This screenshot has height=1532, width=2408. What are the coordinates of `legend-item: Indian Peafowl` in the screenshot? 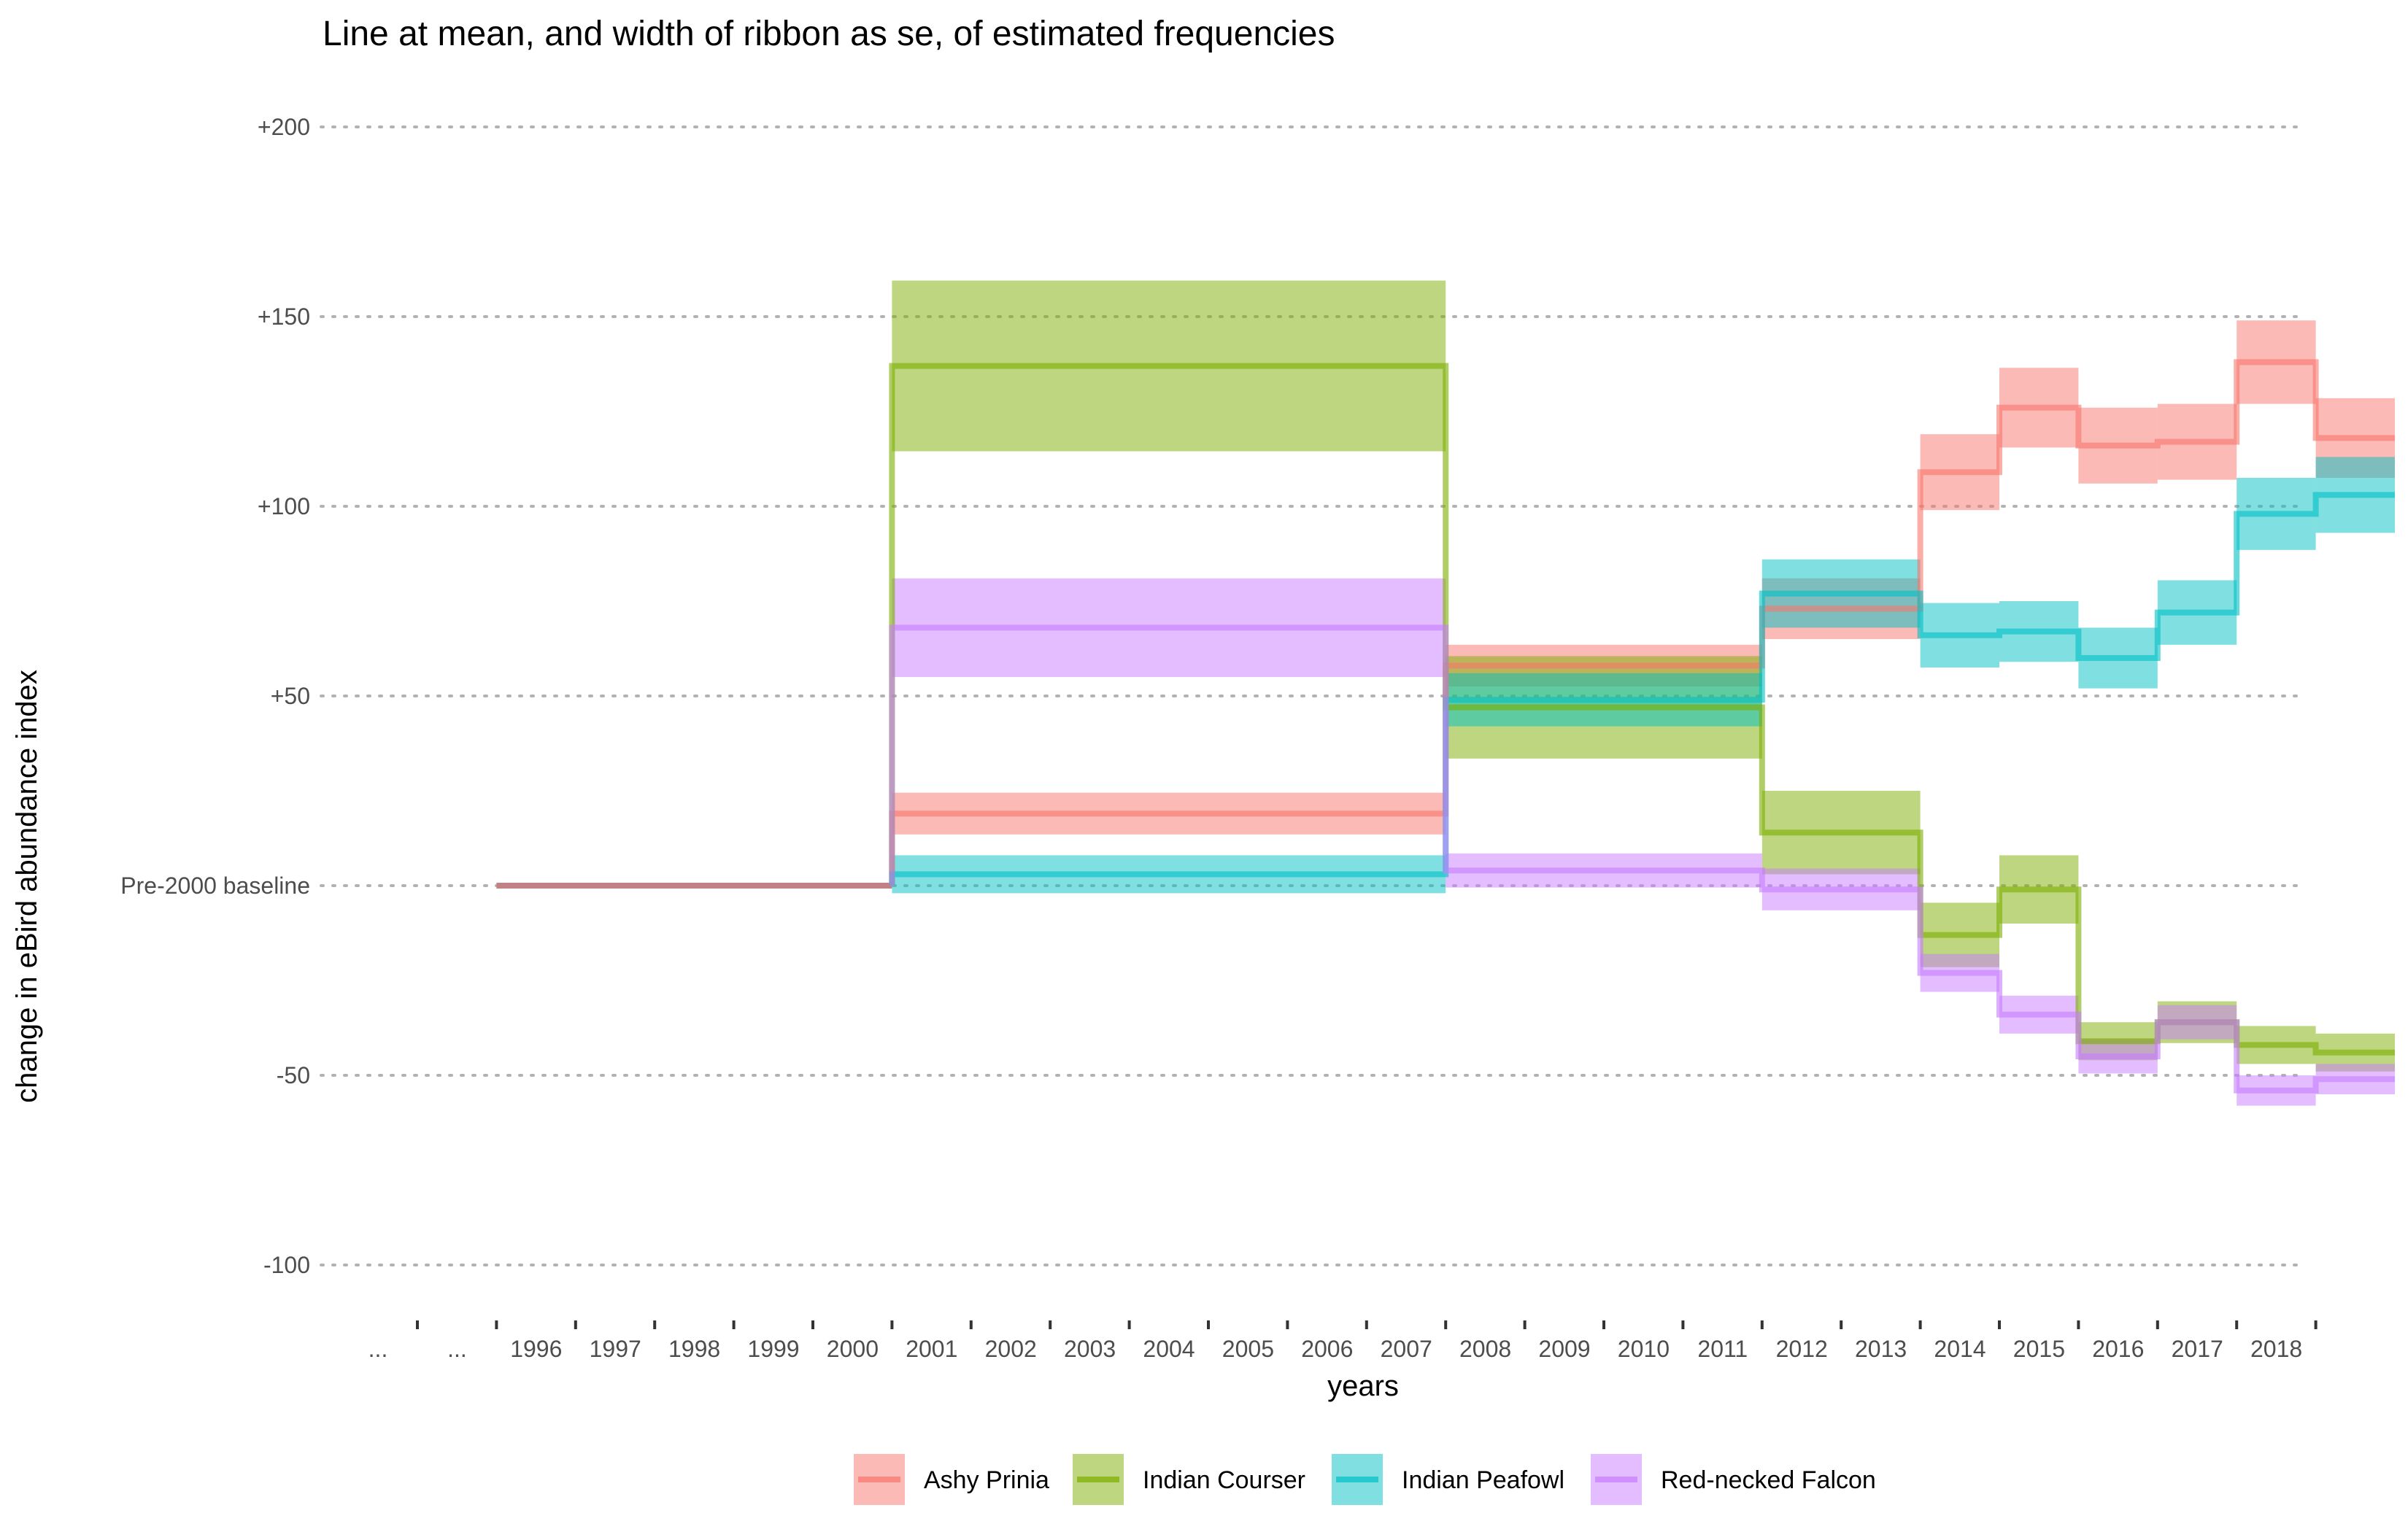 It's located at (1448, 1480).